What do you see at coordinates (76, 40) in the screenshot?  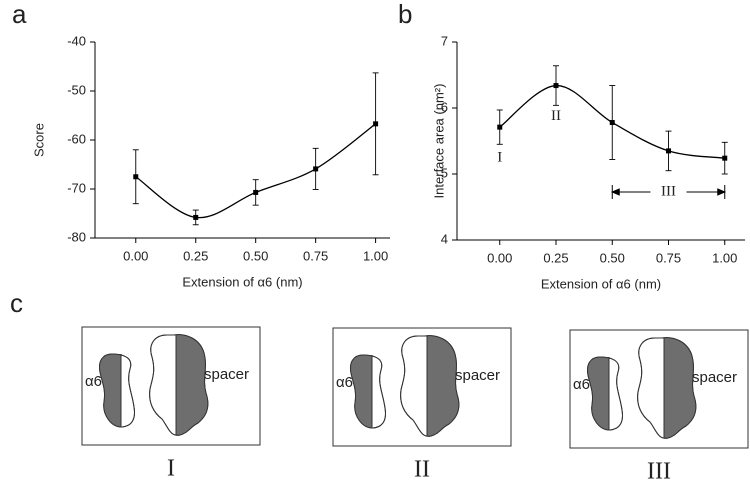 I see `y-tick-label: -40` at bounding box center [76, 40].